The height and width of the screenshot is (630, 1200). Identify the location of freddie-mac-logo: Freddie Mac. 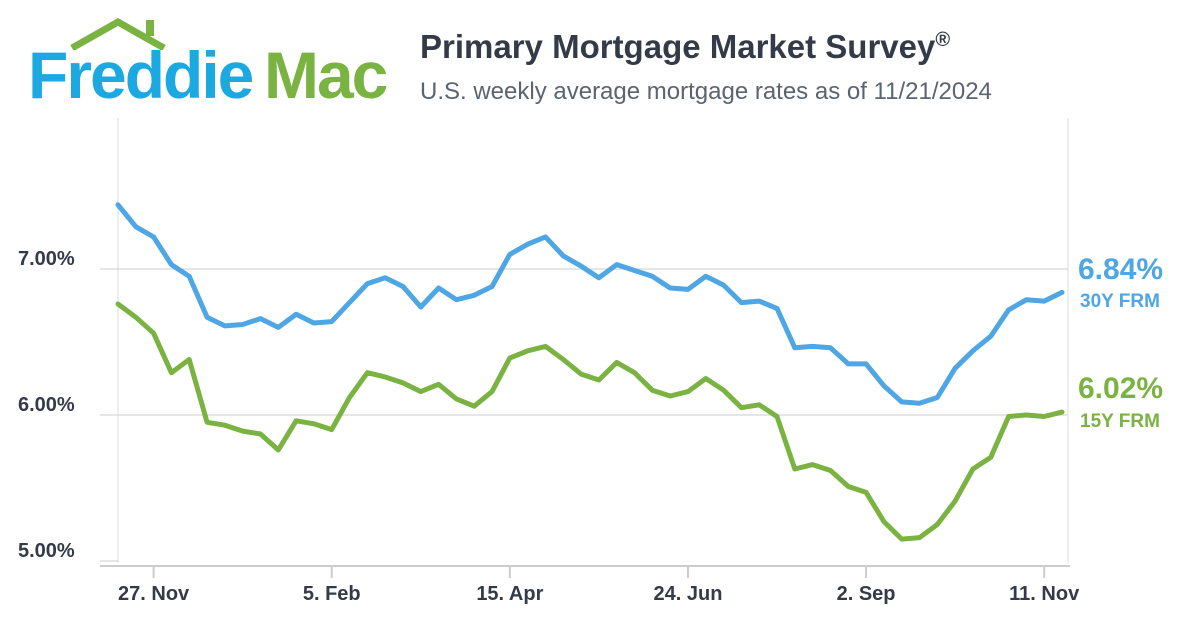
(207, 64).